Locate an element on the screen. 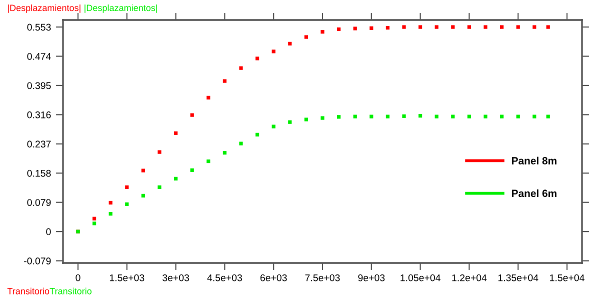 Image resolution: width=600 pixels, height=297 pixels. x-tick-label: 0 is located at coordinates (78, 278).